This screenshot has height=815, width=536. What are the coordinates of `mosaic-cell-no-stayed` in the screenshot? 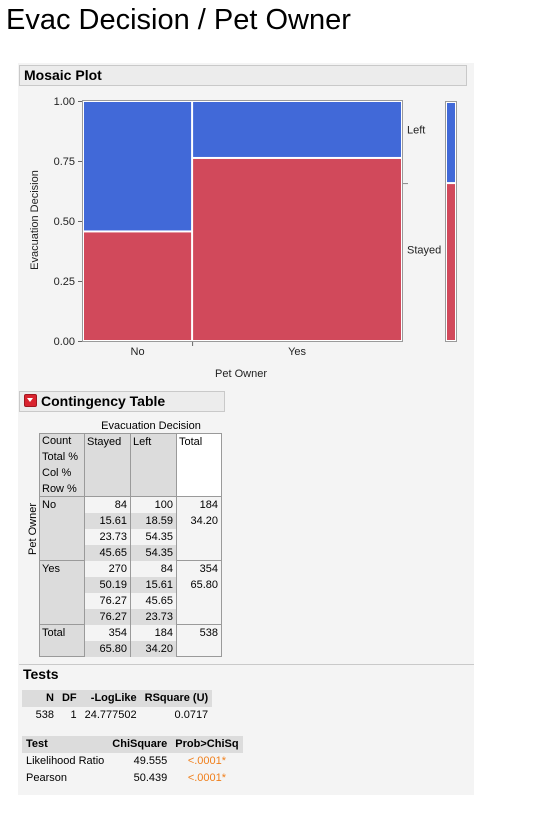 It's located at (138, 286).